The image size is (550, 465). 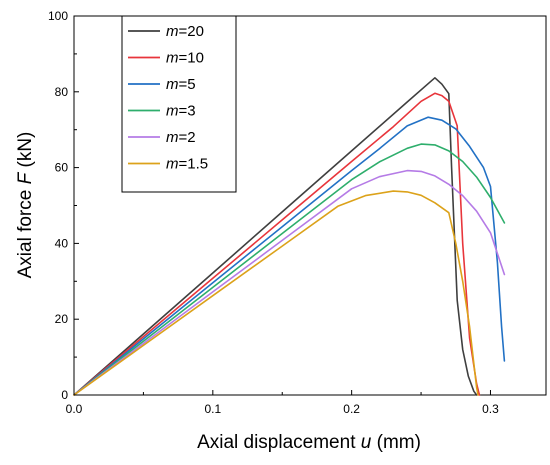 I want to click on y-tick-label: 80, so click(x=62, y=92).